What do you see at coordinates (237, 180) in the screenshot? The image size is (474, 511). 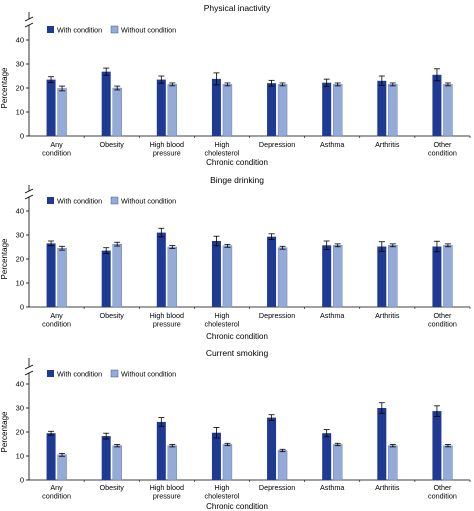 I see `chart-title: Binge drinking` at bounding box center [237, 180].